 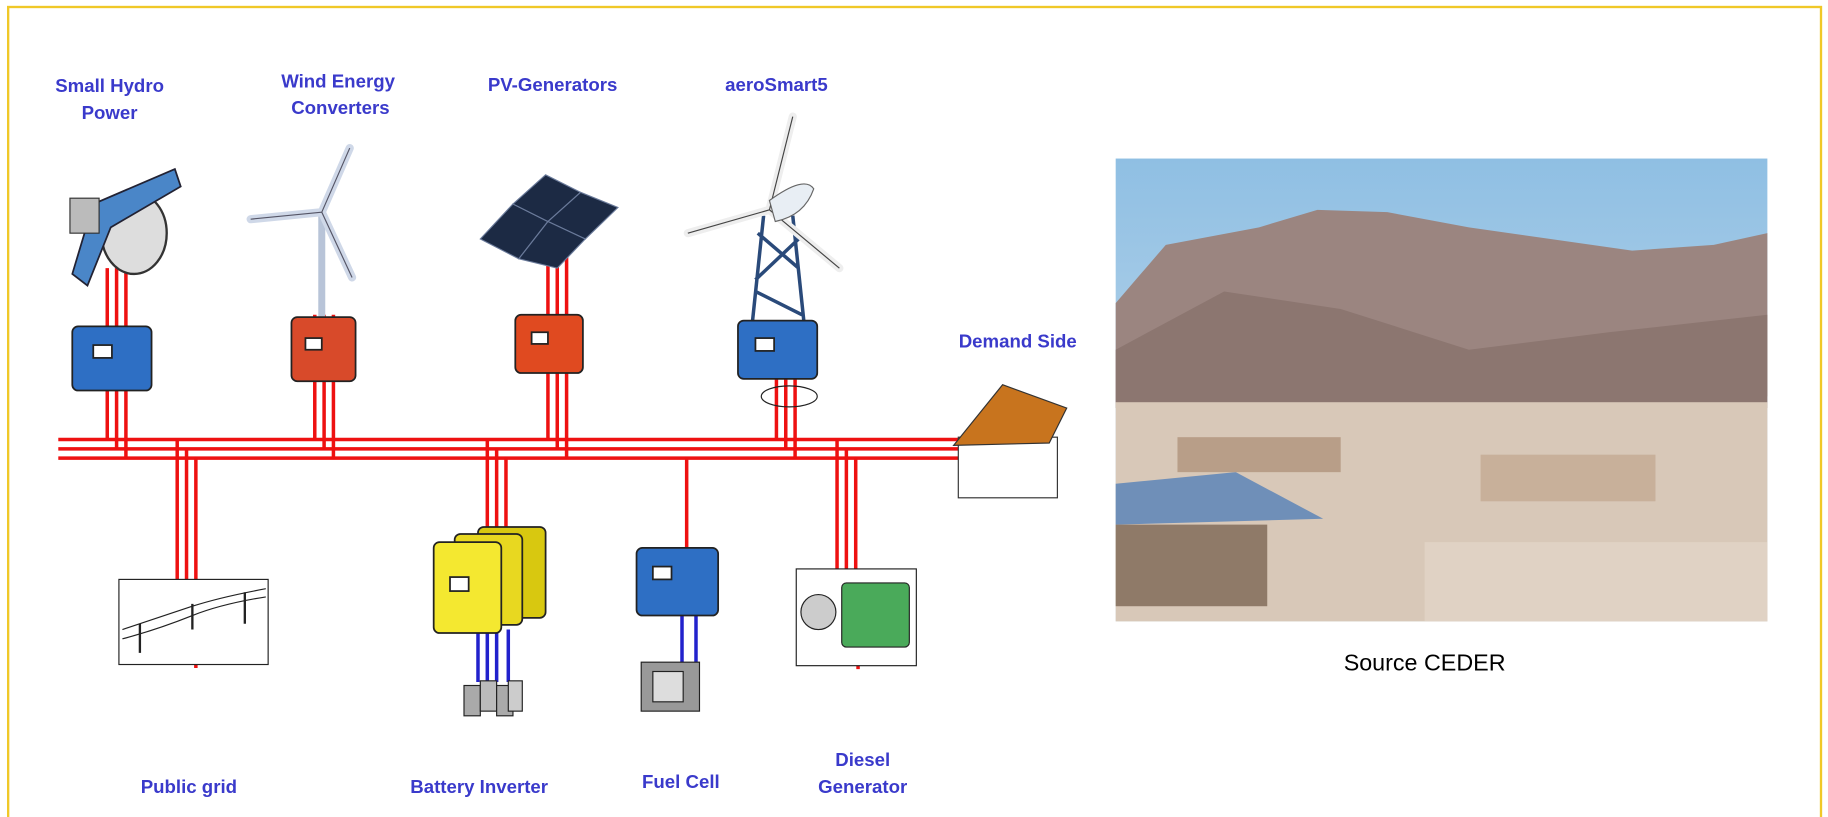 What do you see at coordinates (862, 759) in the screenshot?
I see `node-label: Diesel` at bounding box center [862, 759].